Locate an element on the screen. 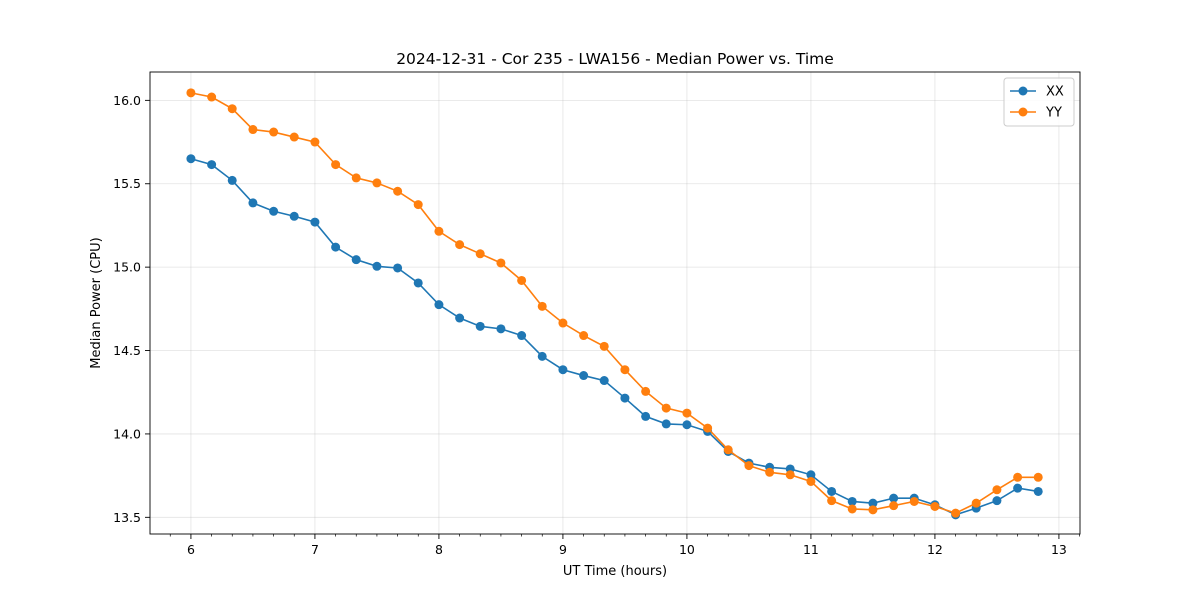 This screenshot has height=600, width=1200. x-tick-label: 10 is located at coordinates (687, 549).